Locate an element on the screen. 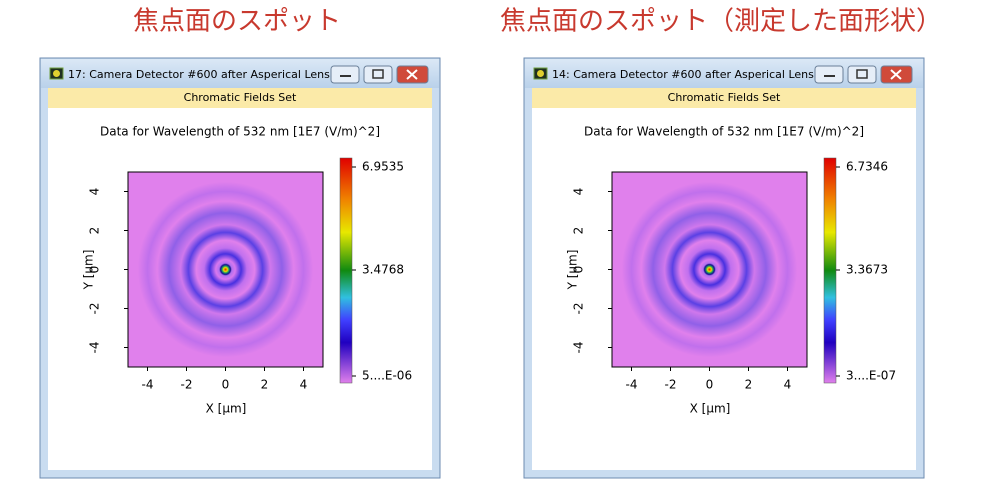  heading: 焦点面のスポット（測定した面形状） is located at coordinates (721, 22).